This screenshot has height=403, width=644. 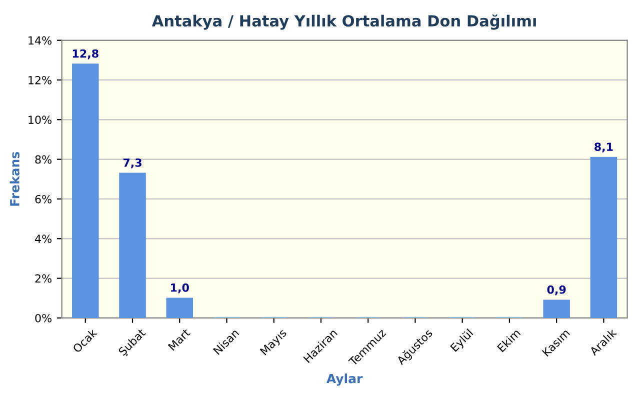 I want to click on data-label: 1,0, so click(x=180, y=288).